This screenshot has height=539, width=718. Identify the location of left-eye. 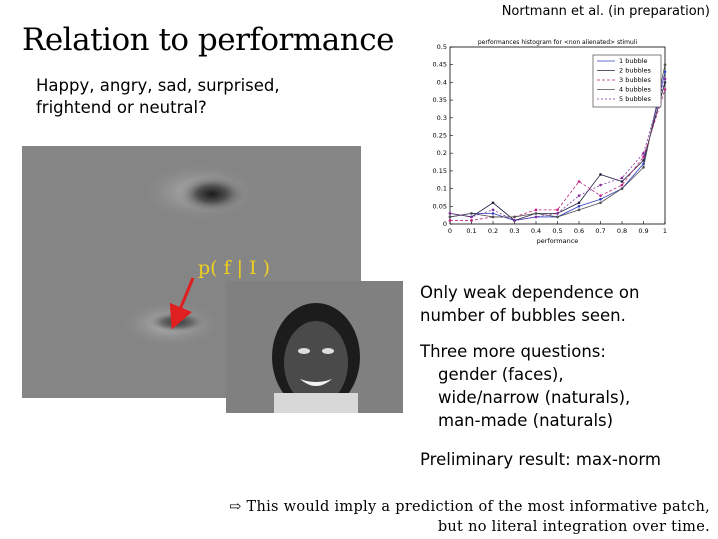
(304, 351).